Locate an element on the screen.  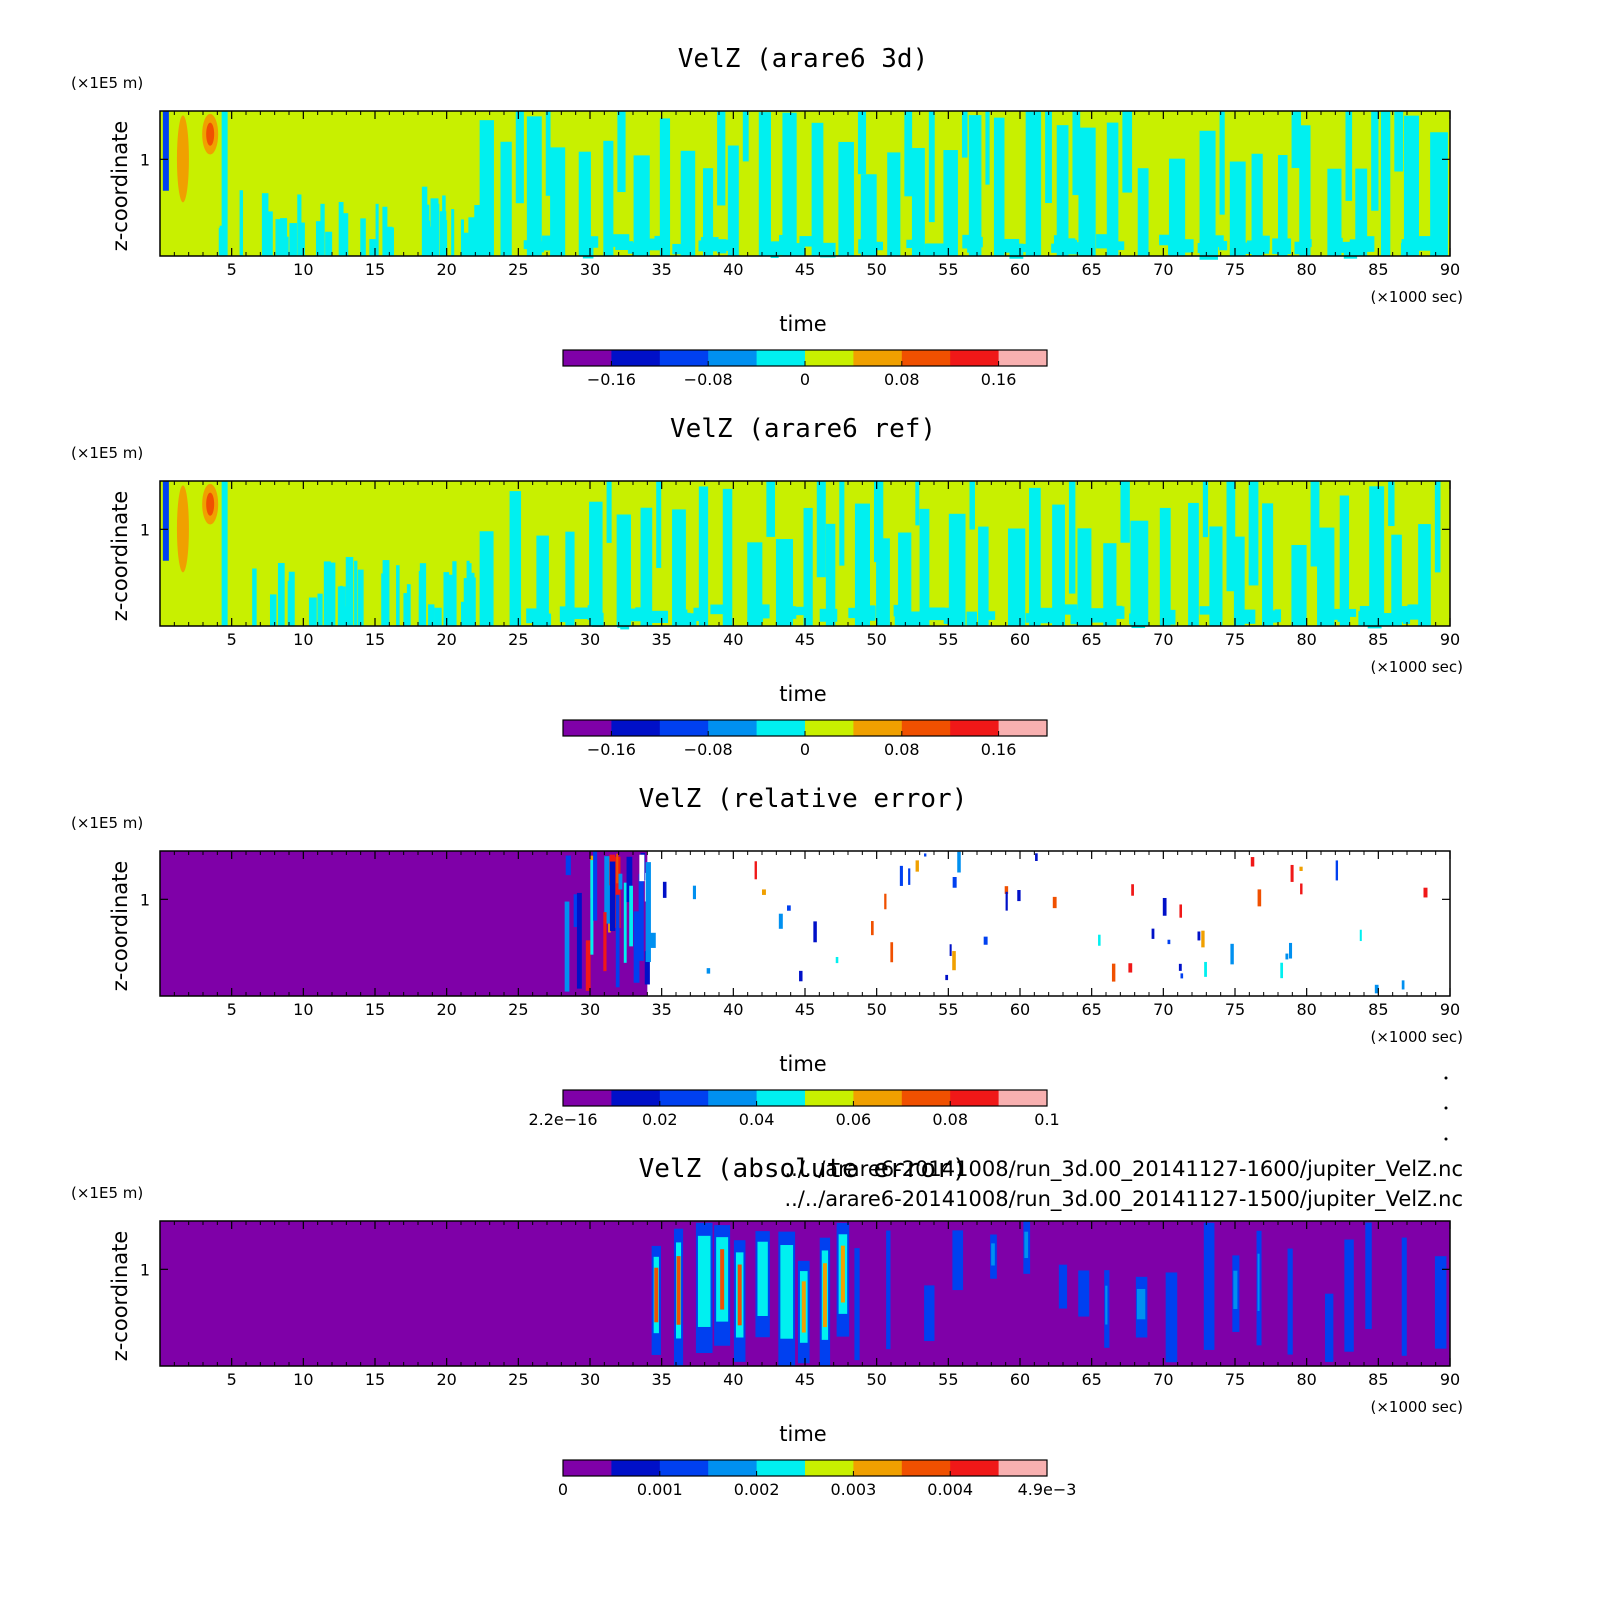
colorbar-tick-label: −0.08 is located at coordinates (708, 749).